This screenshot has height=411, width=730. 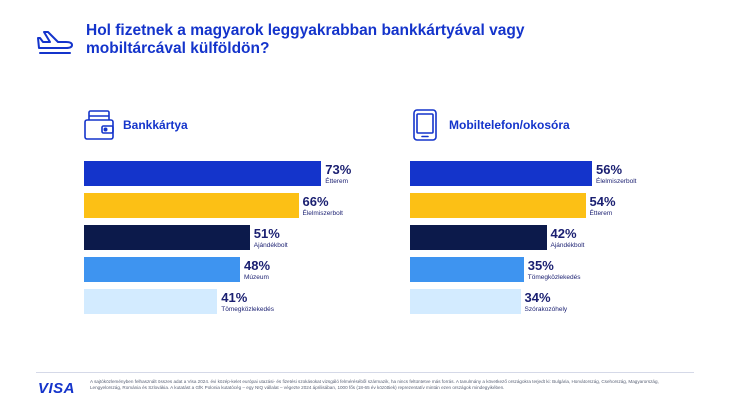 I want to click on category-label: Szórakozóhely, so click(x=546, y=309).